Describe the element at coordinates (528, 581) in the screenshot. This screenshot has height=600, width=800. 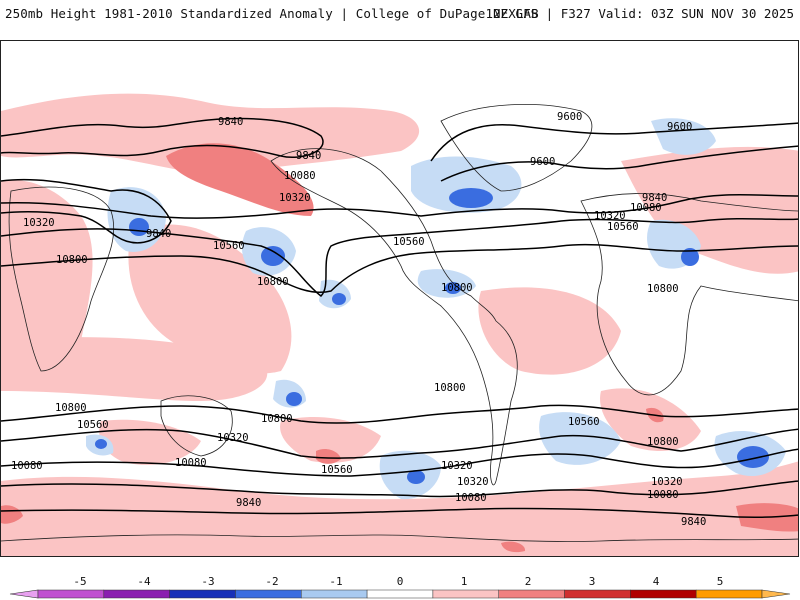
I see `colorbar-tick-label: 2` at that location.